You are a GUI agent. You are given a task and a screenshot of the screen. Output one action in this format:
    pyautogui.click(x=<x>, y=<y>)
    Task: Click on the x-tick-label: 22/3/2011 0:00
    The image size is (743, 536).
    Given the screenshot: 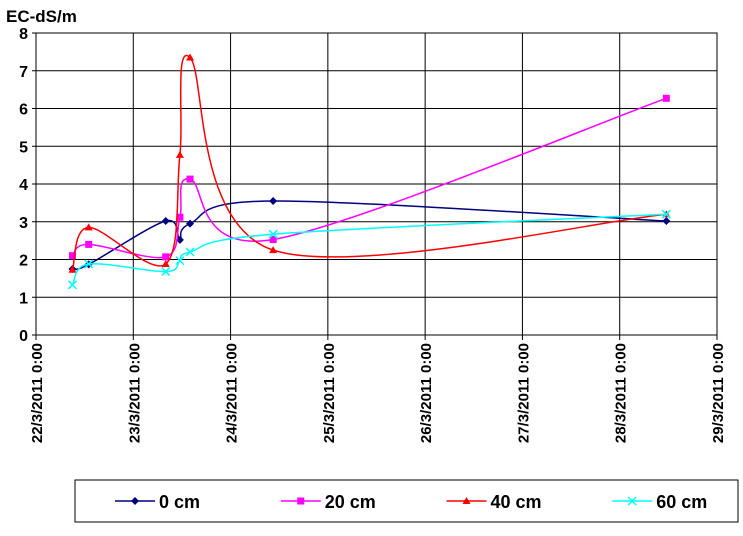 What is the action you would take?
    pyautogui.click(x=37, y=393)
    